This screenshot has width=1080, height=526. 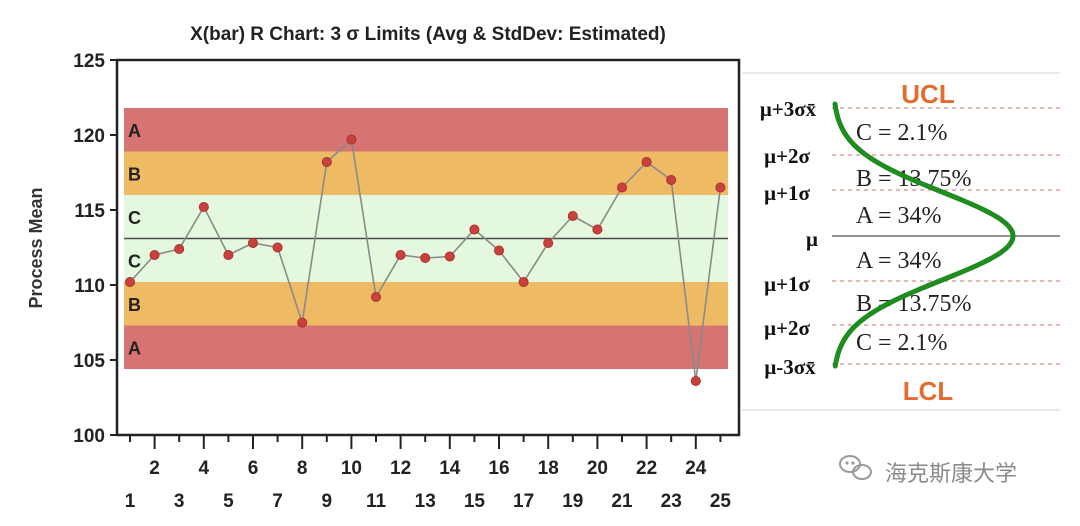 I want to click on x-tick-label-odd: 13, so click(x=425, y=501).